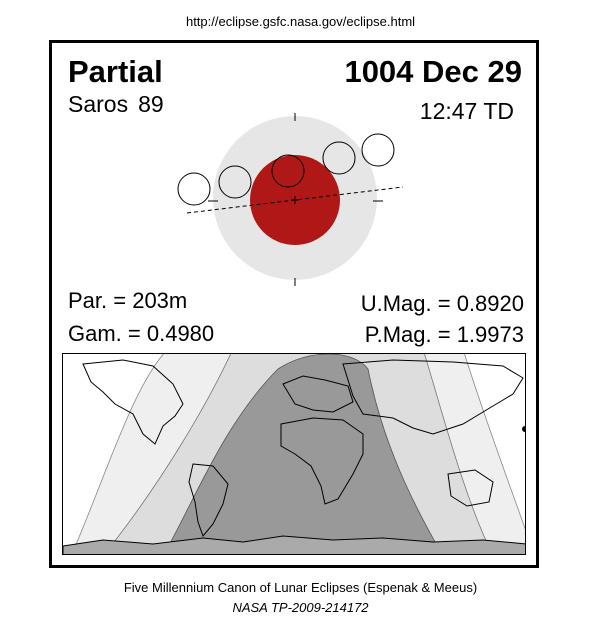 This screenshot has height=640, width=601. I want to click on moon-position-p1, so click(194, 189).